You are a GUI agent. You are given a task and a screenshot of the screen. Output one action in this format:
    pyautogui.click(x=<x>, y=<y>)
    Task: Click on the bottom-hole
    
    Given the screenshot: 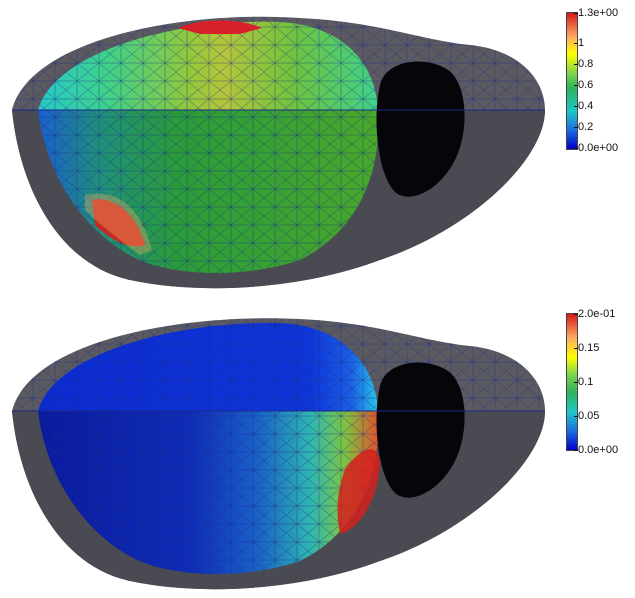 What is the action you would take?
    pyautogui.click(x=420, y=430)
    